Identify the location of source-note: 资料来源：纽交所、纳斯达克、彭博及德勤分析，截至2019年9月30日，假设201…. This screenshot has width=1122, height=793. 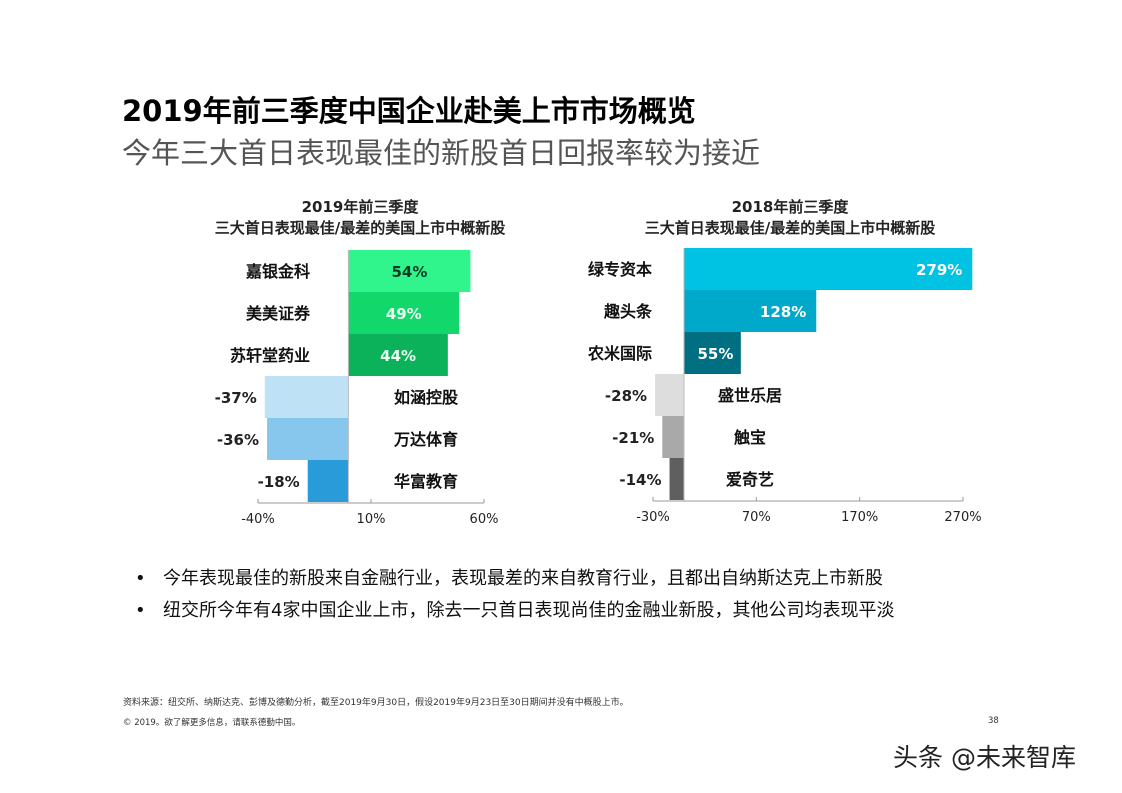
(376, 703).